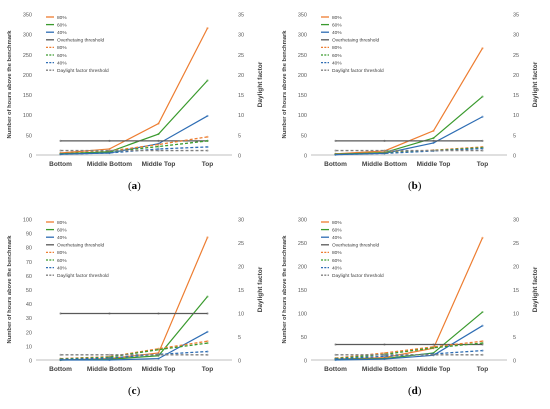  What do you see at coordinates (335, 369) in the screenshot?
I see `x-tick-label: Bottom` at bounding box center [335, 369].